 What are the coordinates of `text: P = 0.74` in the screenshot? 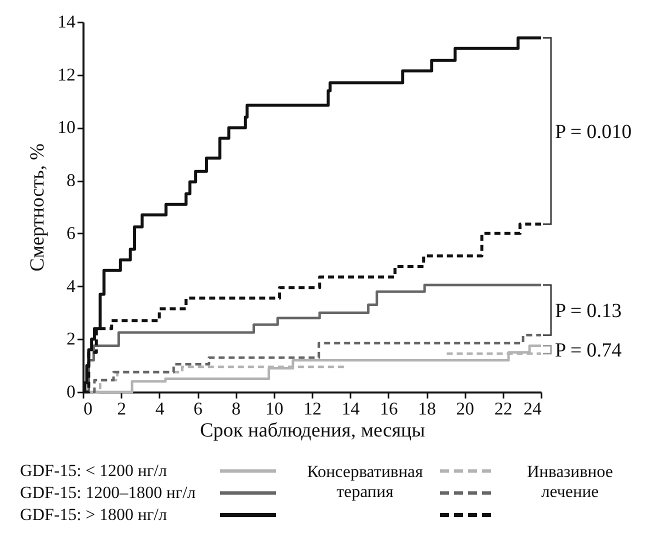 It's located at (588, 351).